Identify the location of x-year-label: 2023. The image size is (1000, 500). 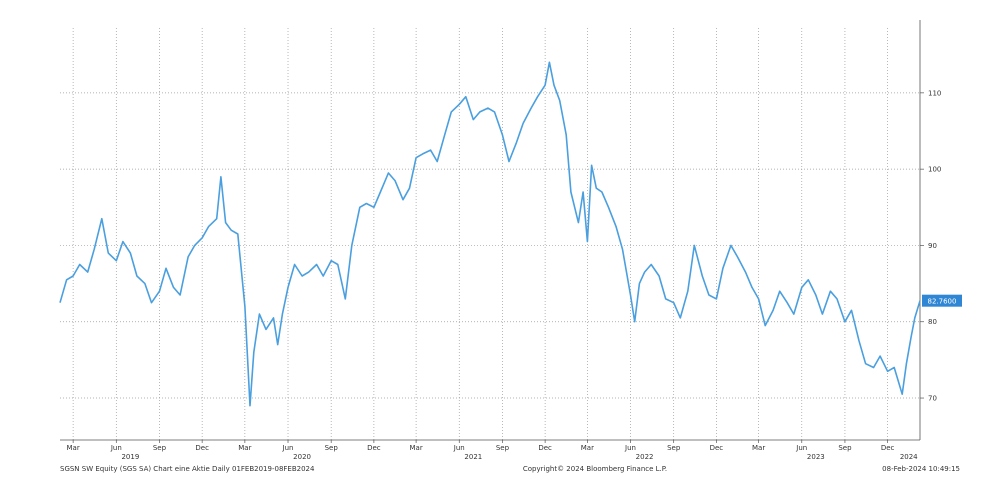
(816, 457).